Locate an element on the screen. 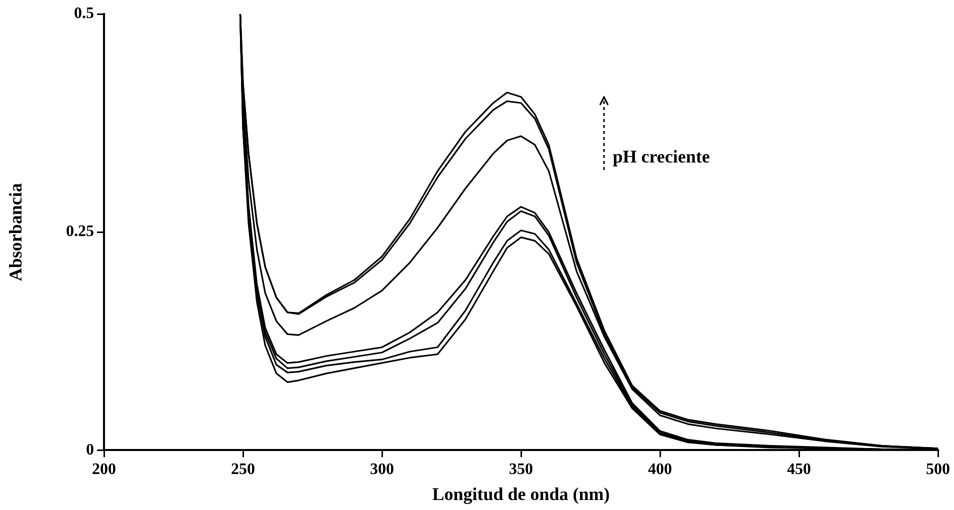  annotation: pH creciente is located at coordinates (661, 156).